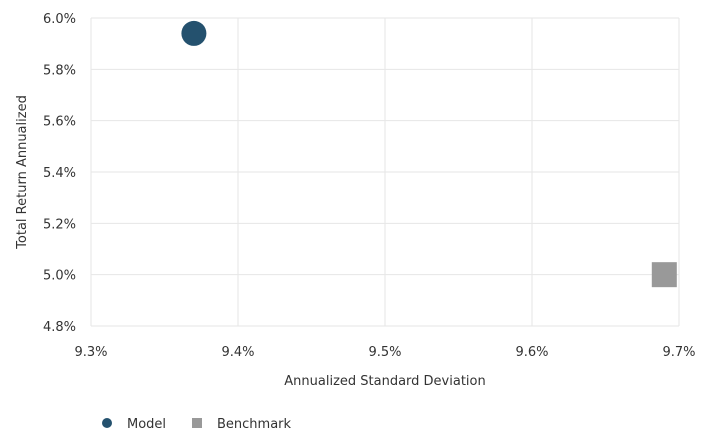 This screenshot has width=714, height=430. What do you see at coordinates (59, 276) in the screenshot?
I see `y-tick-label: 5.0%` at bounding box center [59, 276].